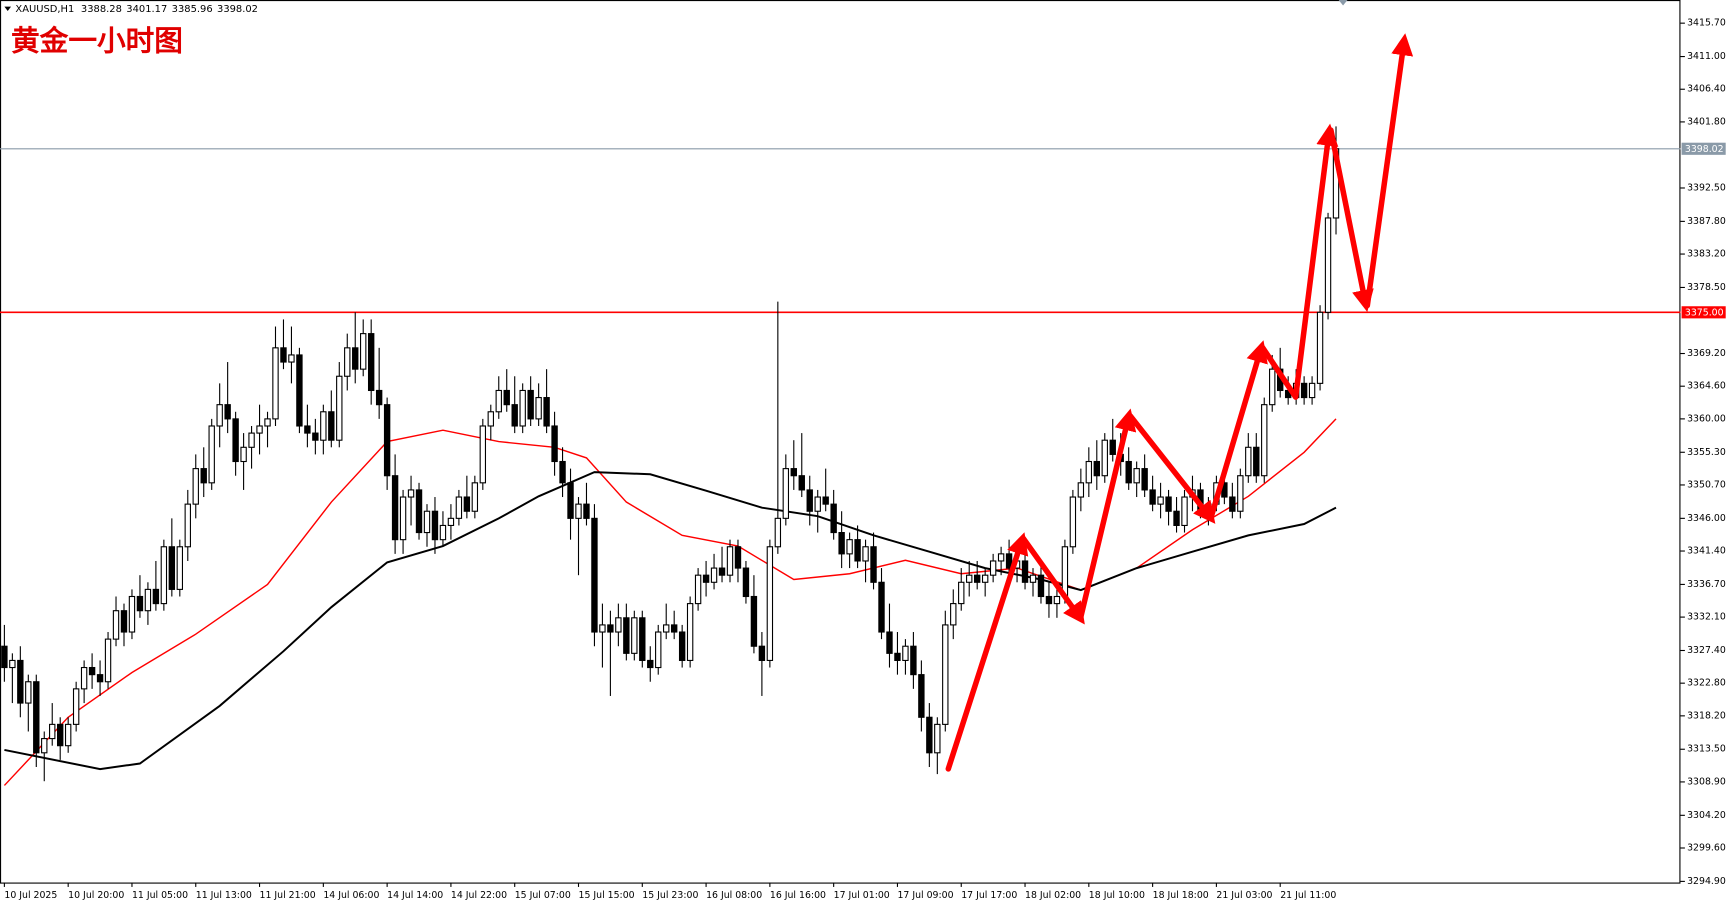  What do you see at coordinates (1703, 148) in the screenshot?
I see `price-tag` at bounding box center [1703, 148].